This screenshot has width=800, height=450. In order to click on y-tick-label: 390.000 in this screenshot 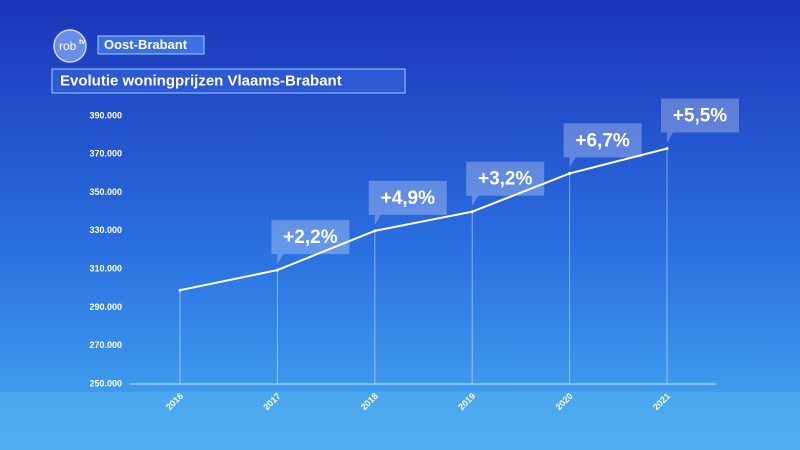, I will do `click(105, 115)`.